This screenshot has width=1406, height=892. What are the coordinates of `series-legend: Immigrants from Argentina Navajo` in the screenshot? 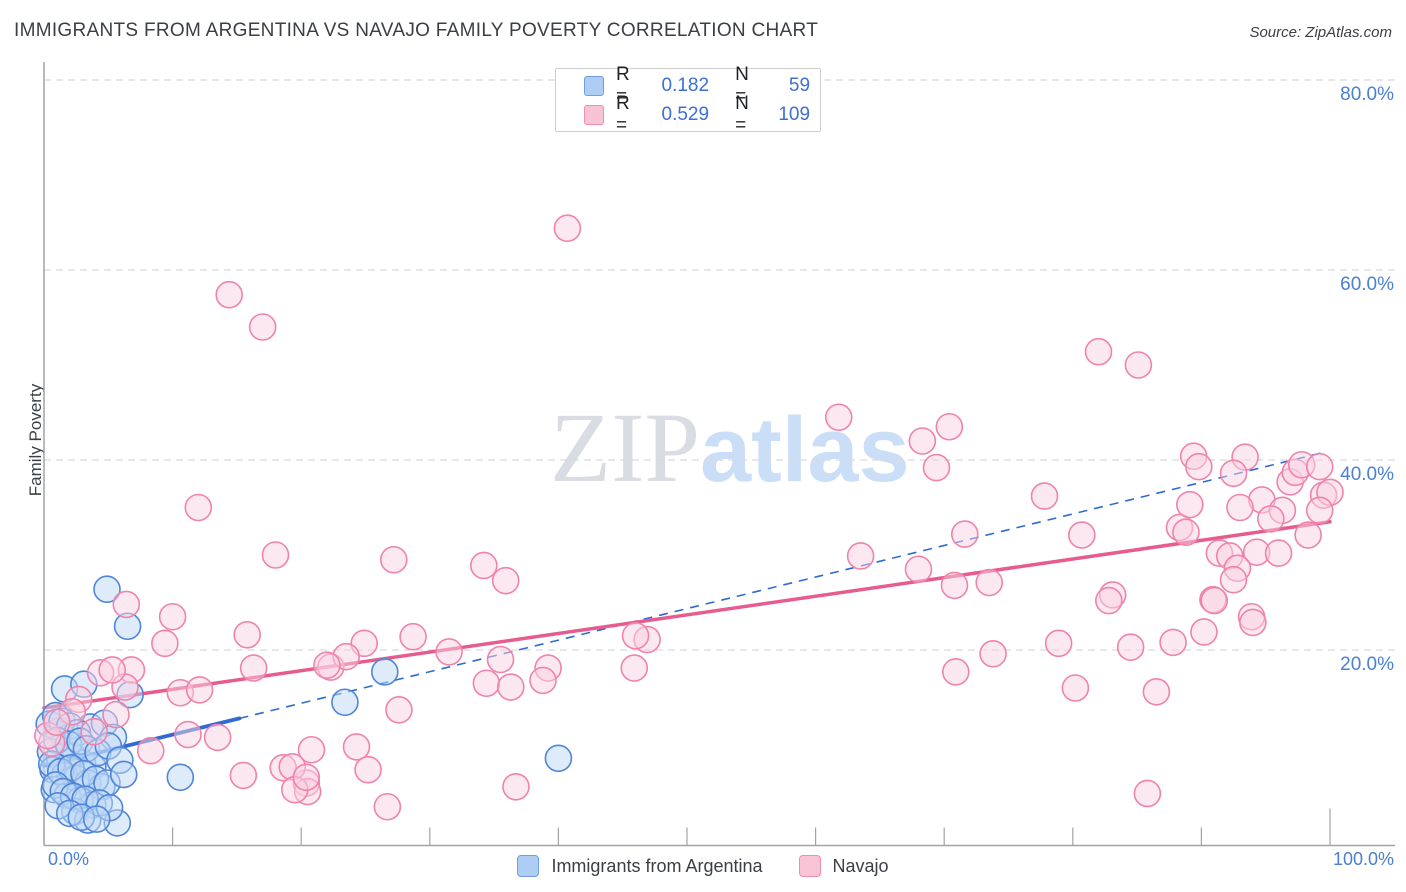 It's located at (703, 866).